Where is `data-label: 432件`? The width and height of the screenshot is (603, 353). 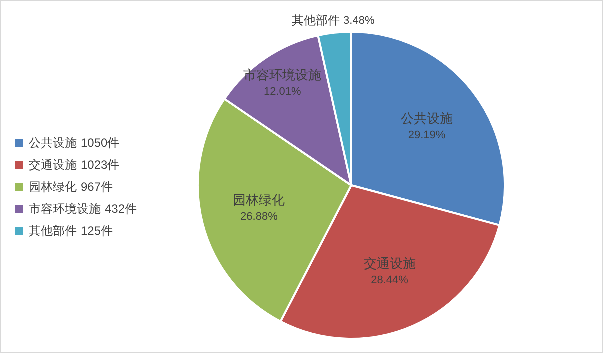 data-label: 432件 is located at coordinates (121, 209).